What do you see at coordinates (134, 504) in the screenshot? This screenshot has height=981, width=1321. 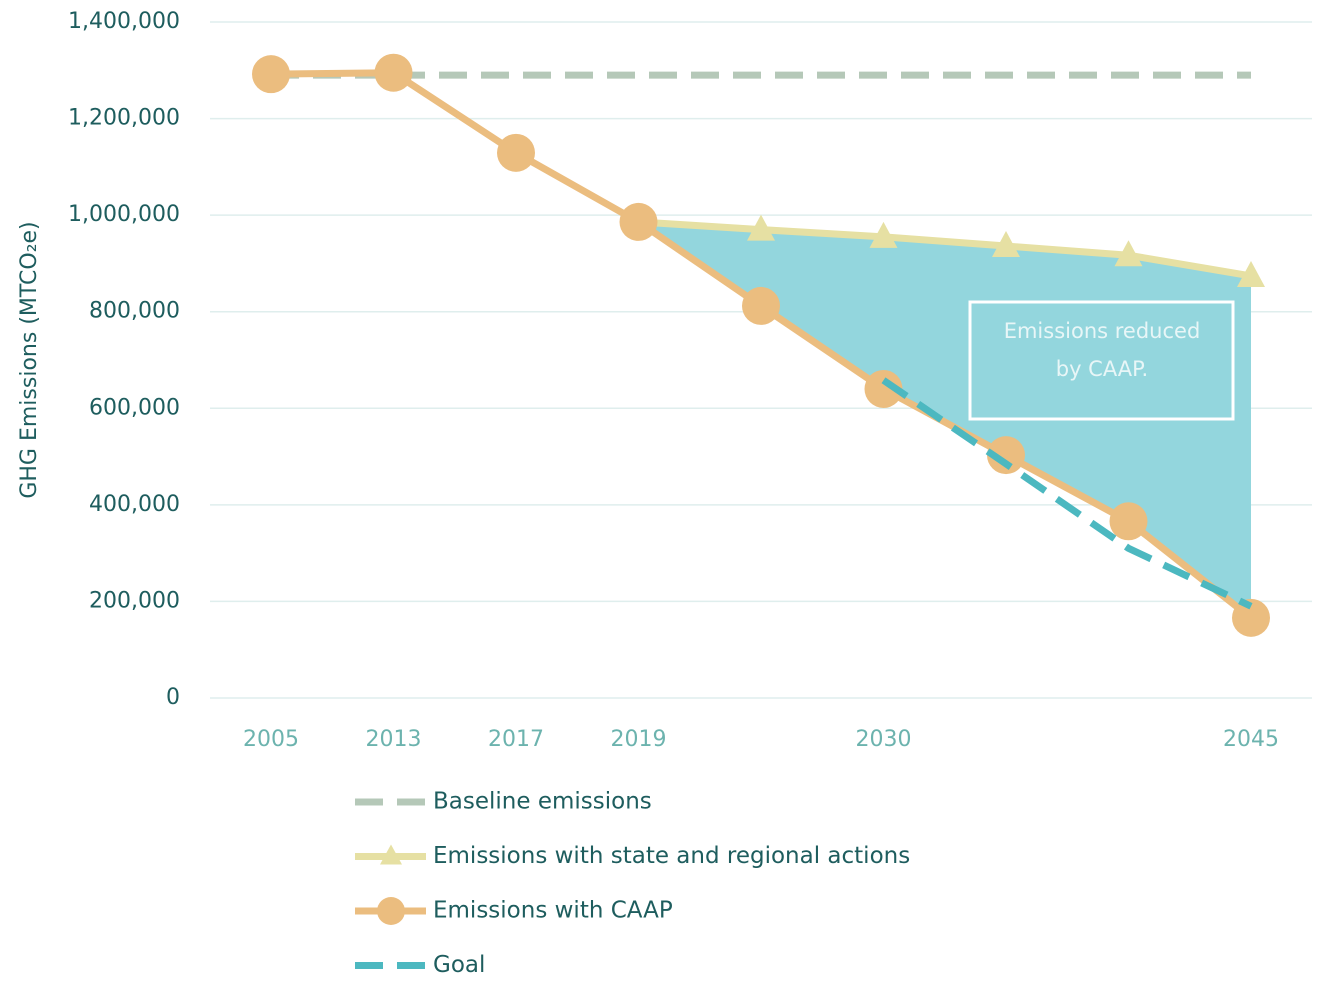 I see `y-tick-label: 400,000` at bounding box center [134, 504].